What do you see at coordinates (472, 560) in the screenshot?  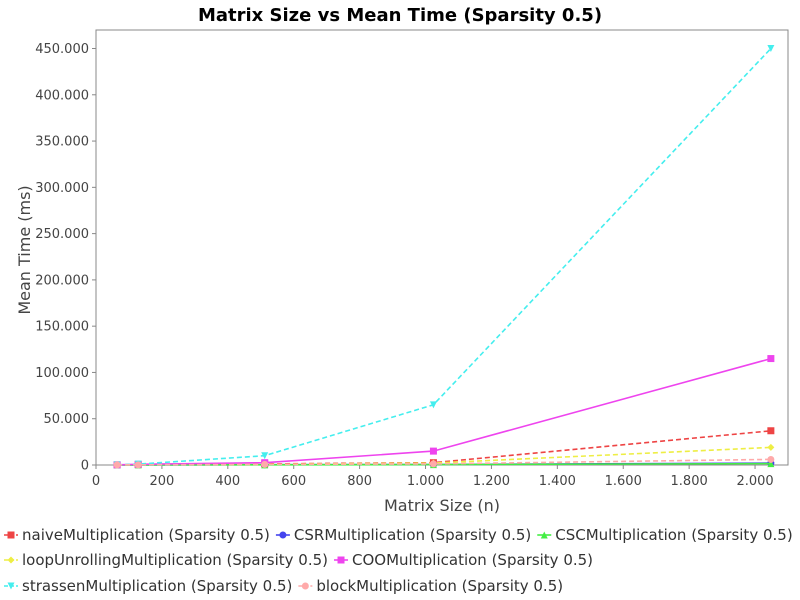 I see `legend-label: COOMultiplication (Sparsity 0.5)` at bounding box center [472, 560].